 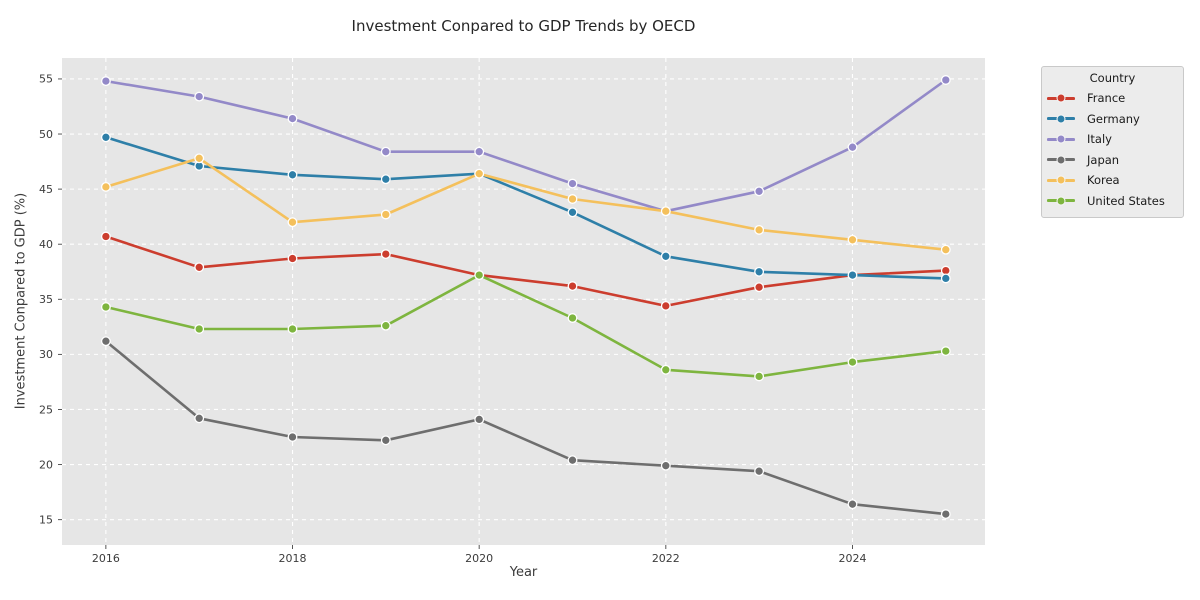 What do you see at coordinates (526, 271) in the screenshot?
I see `series-line-france` at bounding box center [526, 271].